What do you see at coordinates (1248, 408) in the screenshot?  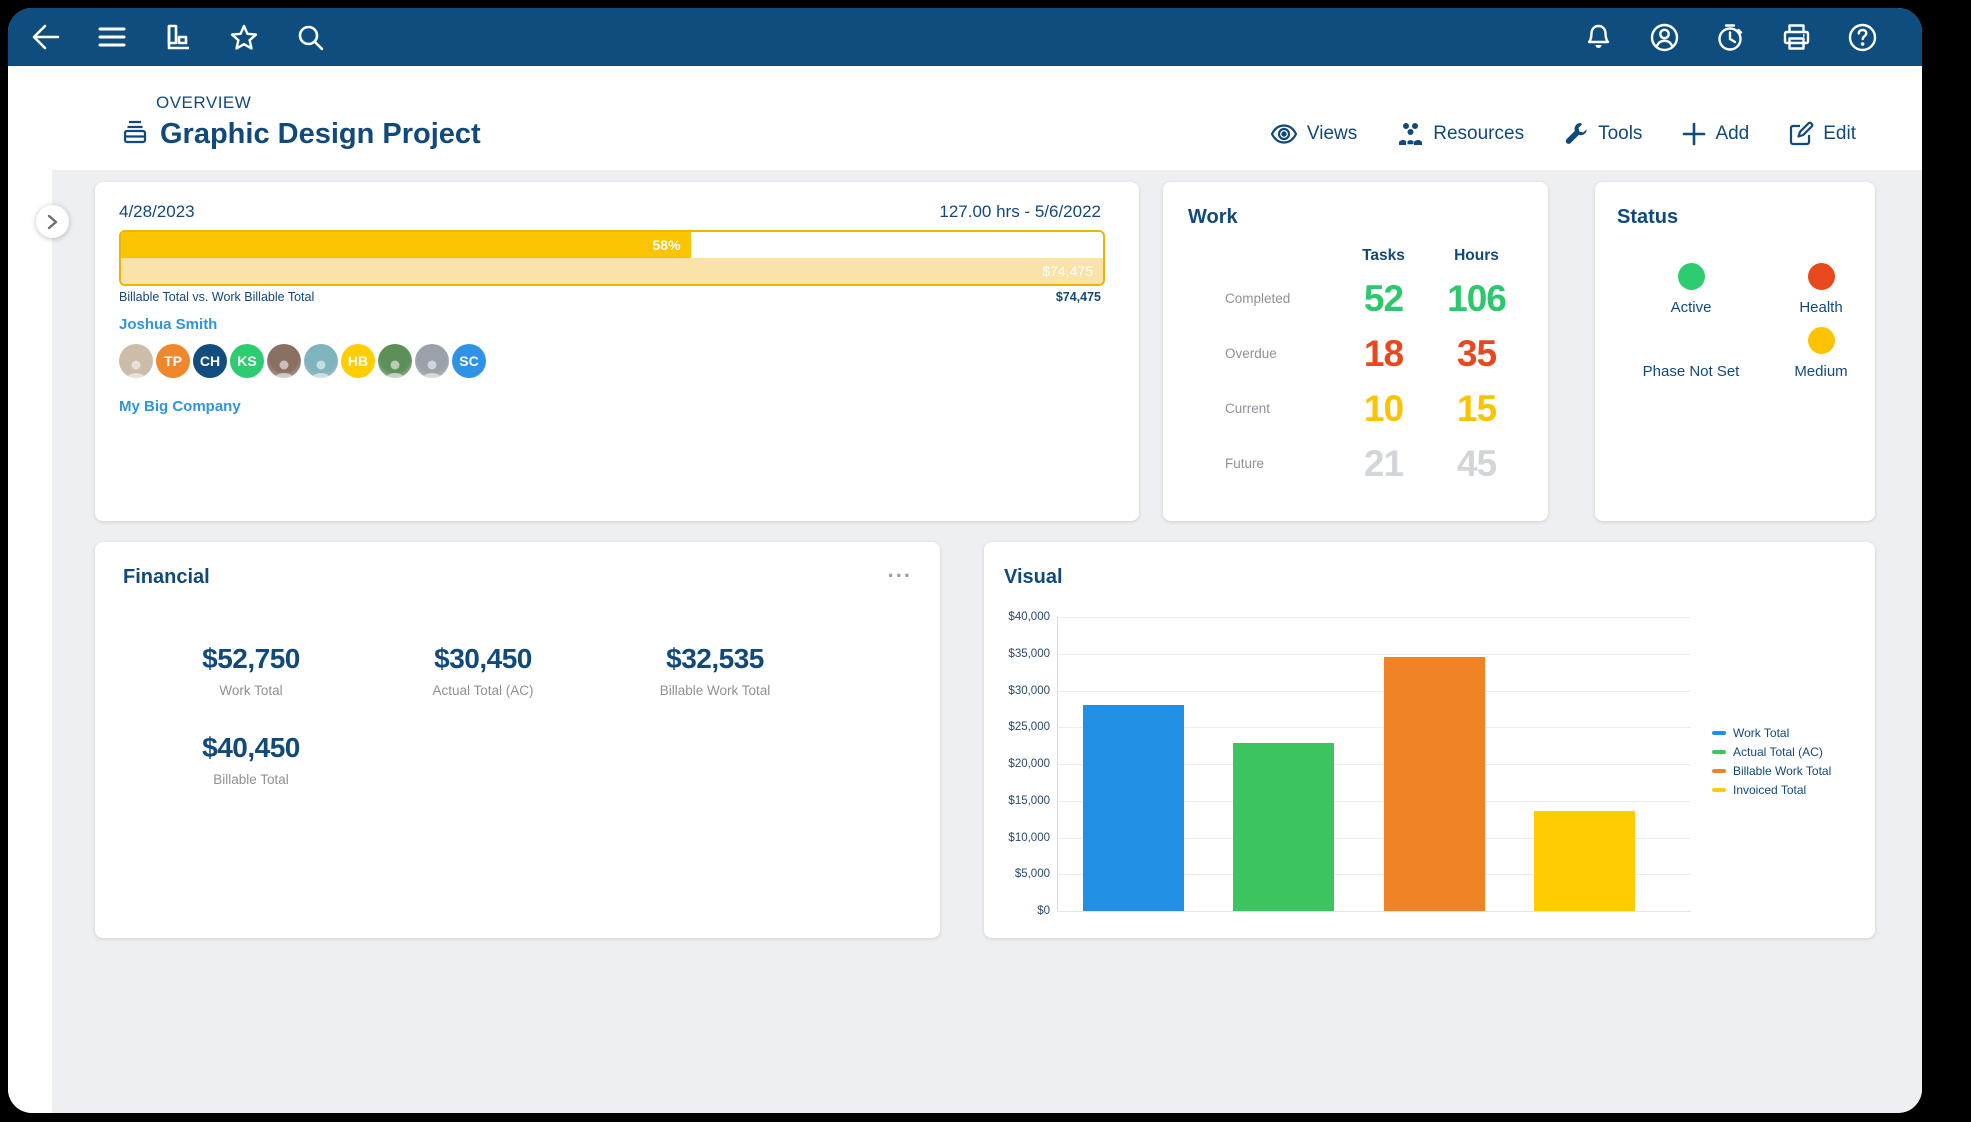 I see `work-row-label: Current` at bounding box center [1248, 408].